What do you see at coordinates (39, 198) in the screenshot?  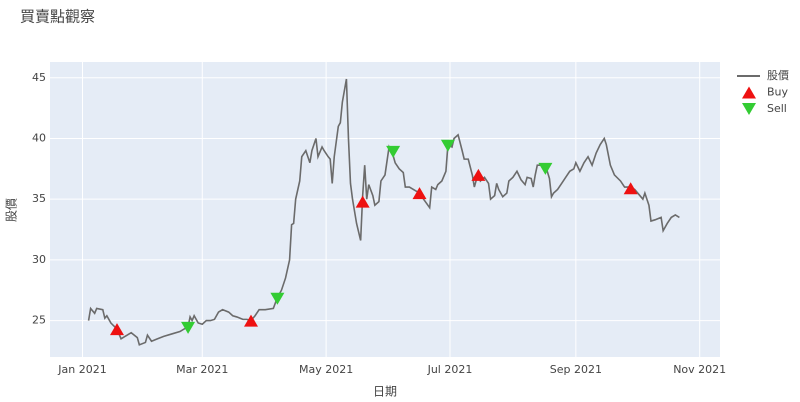 I see `y-tick-label: 35` at bounding box center [39, 198].